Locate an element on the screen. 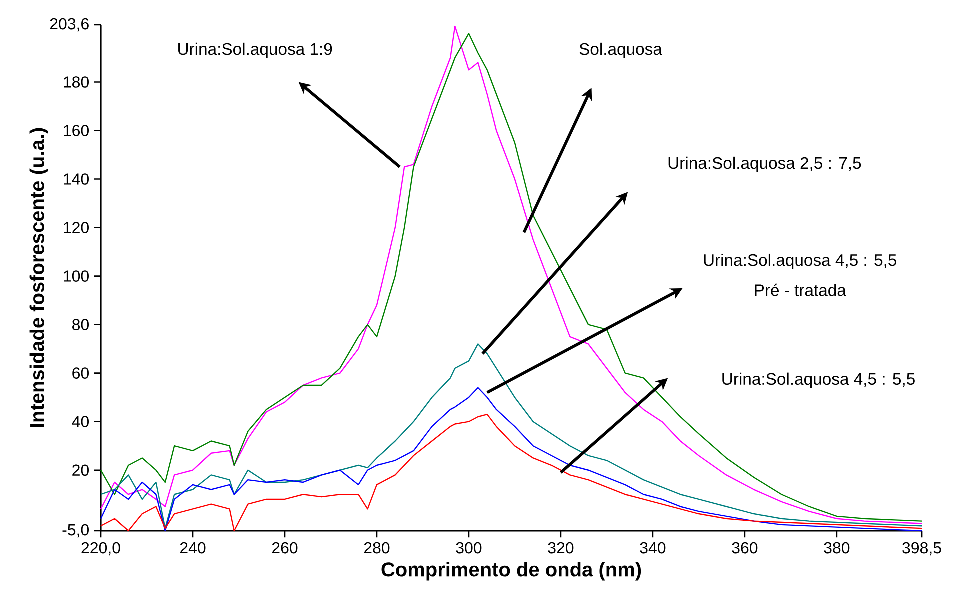  y-tick-label: 203,6 is located at coordinates (69, 25).